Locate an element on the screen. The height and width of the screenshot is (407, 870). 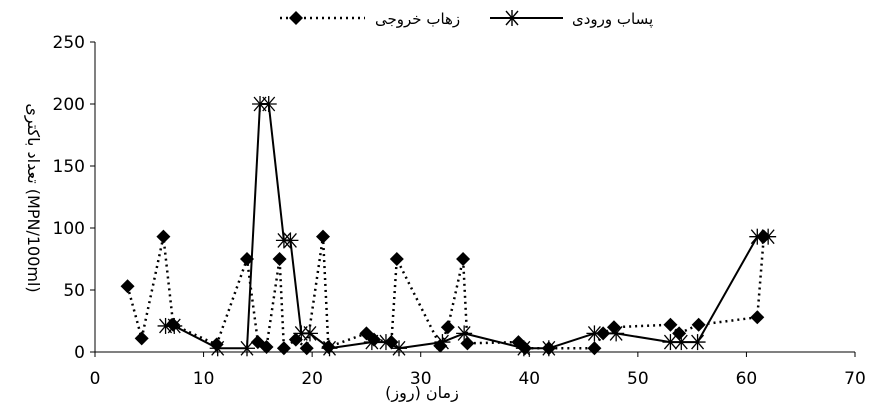
legend-series-2-label: پساب ورودی is located at coordinates (612, 19).